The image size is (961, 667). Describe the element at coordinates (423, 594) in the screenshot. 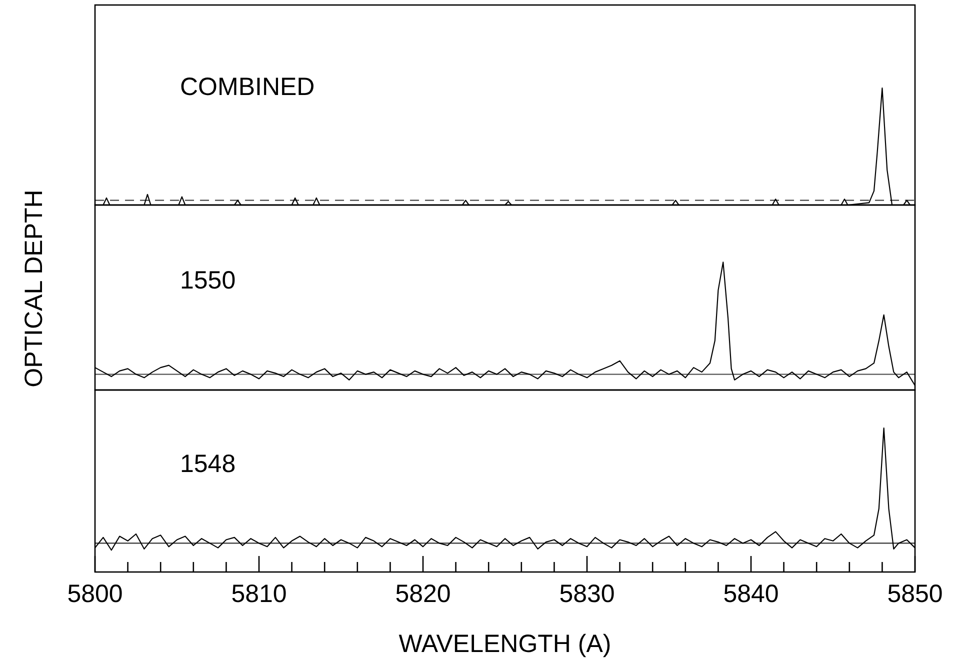

I see `x-tick-label: 5820` at that location.